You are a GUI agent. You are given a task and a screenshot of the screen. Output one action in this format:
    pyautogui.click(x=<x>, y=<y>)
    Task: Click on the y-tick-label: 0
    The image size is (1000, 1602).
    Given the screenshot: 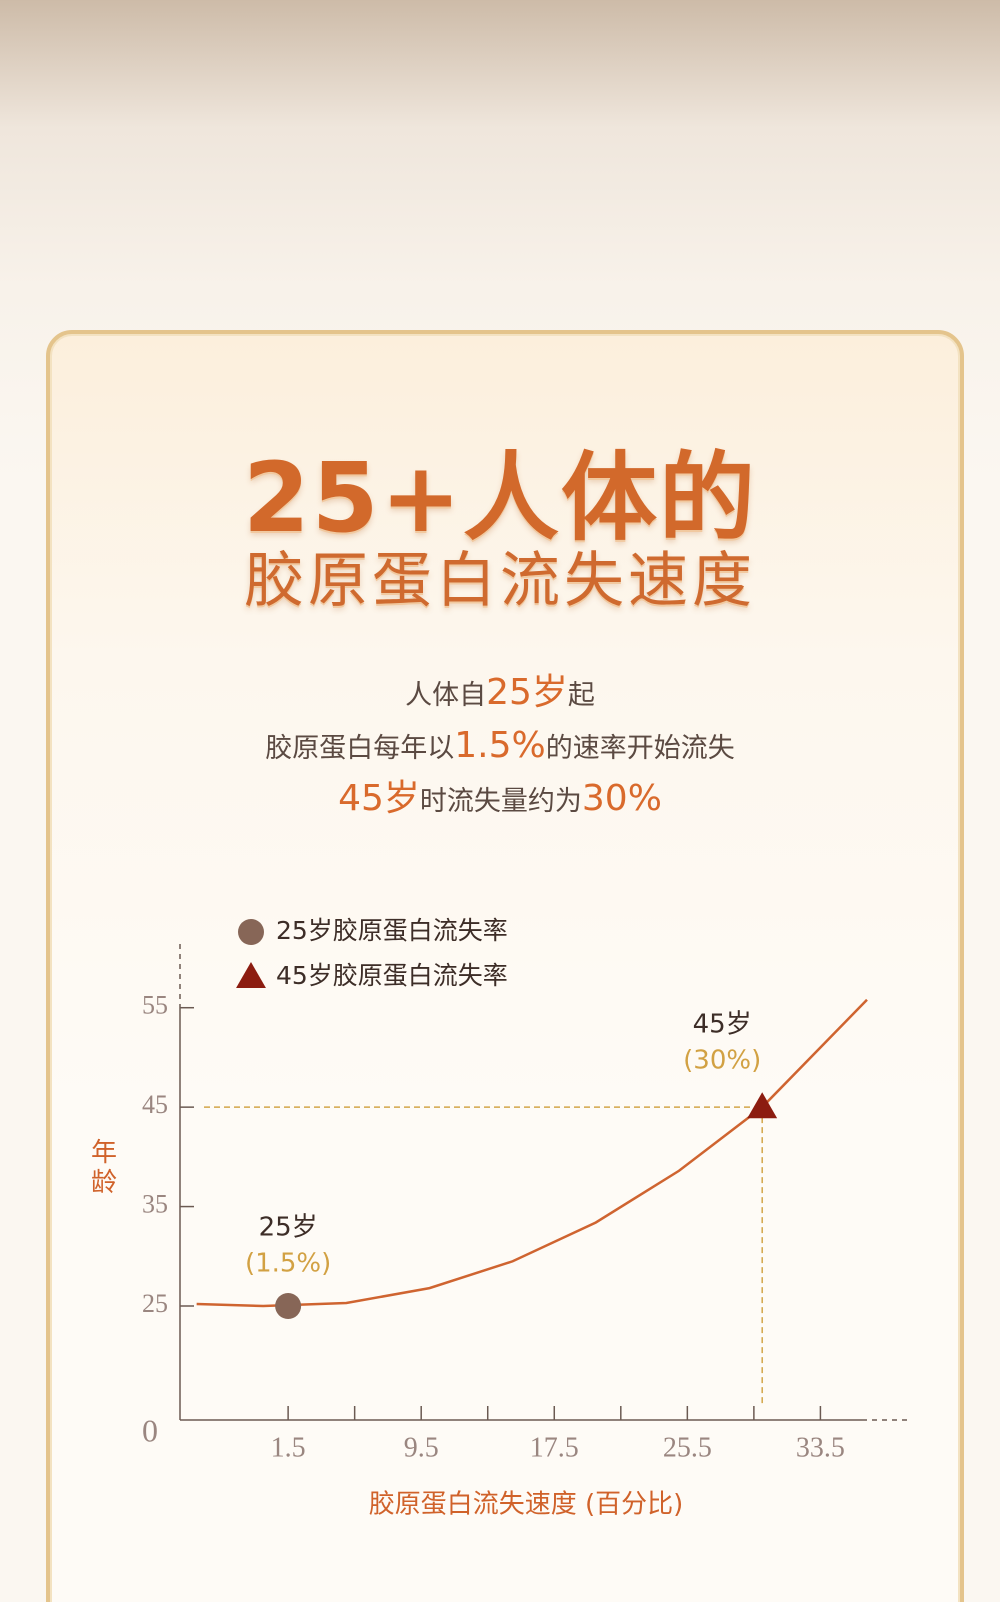 What is the action you would take?
    pyautogui.click(x=150, y=1430)
    